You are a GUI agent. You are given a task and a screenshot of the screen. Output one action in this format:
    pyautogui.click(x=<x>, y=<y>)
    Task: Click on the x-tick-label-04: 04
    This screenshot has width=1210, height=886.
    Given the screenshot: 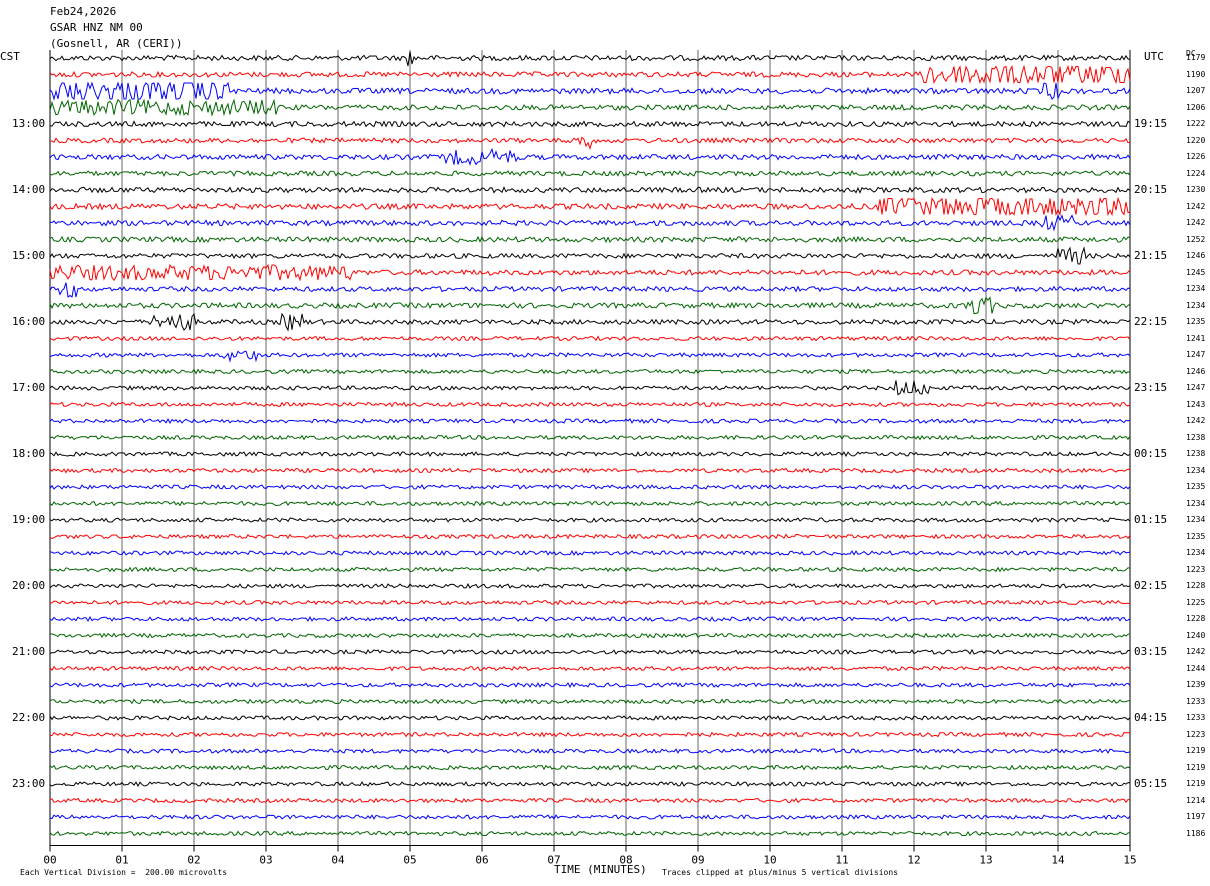 What is the action you would take?
    pyautogui.click(x=338, y=860)
    